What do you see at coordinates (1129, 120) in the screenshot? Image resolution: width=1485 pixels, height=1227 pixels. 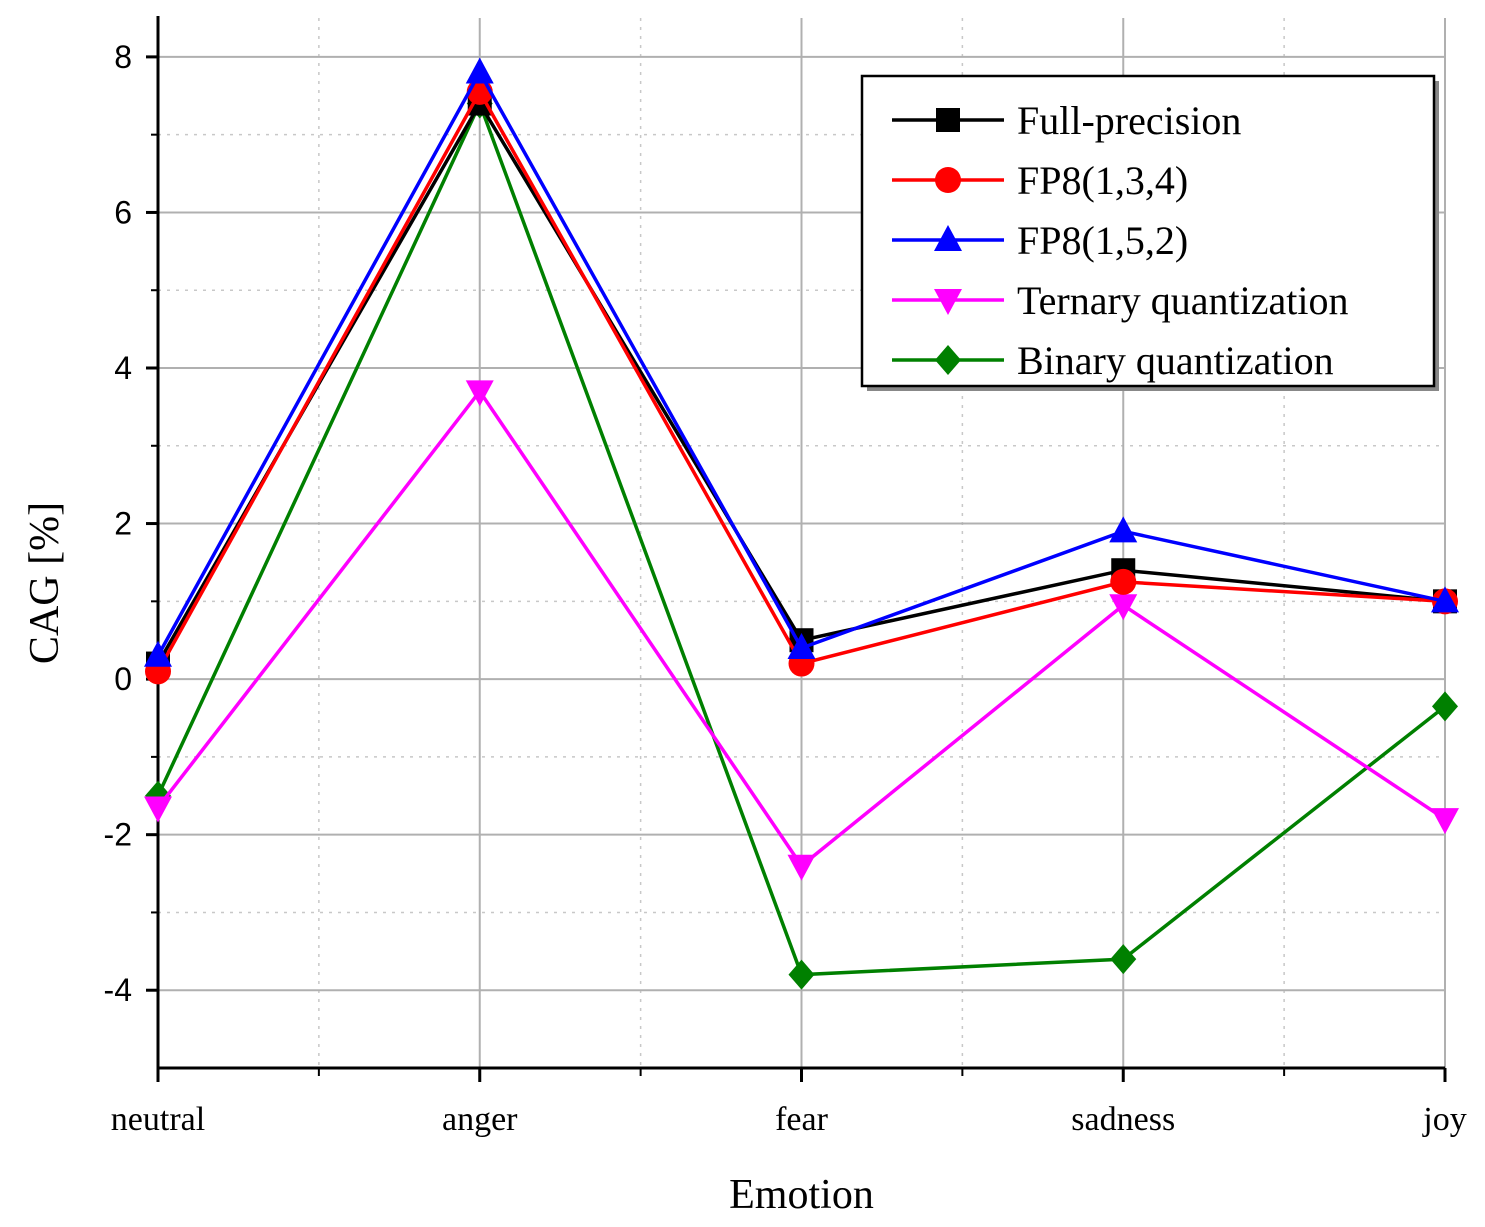 I see `legend-label-full-precision: Full-precision` at bounding box center [1129, 120].